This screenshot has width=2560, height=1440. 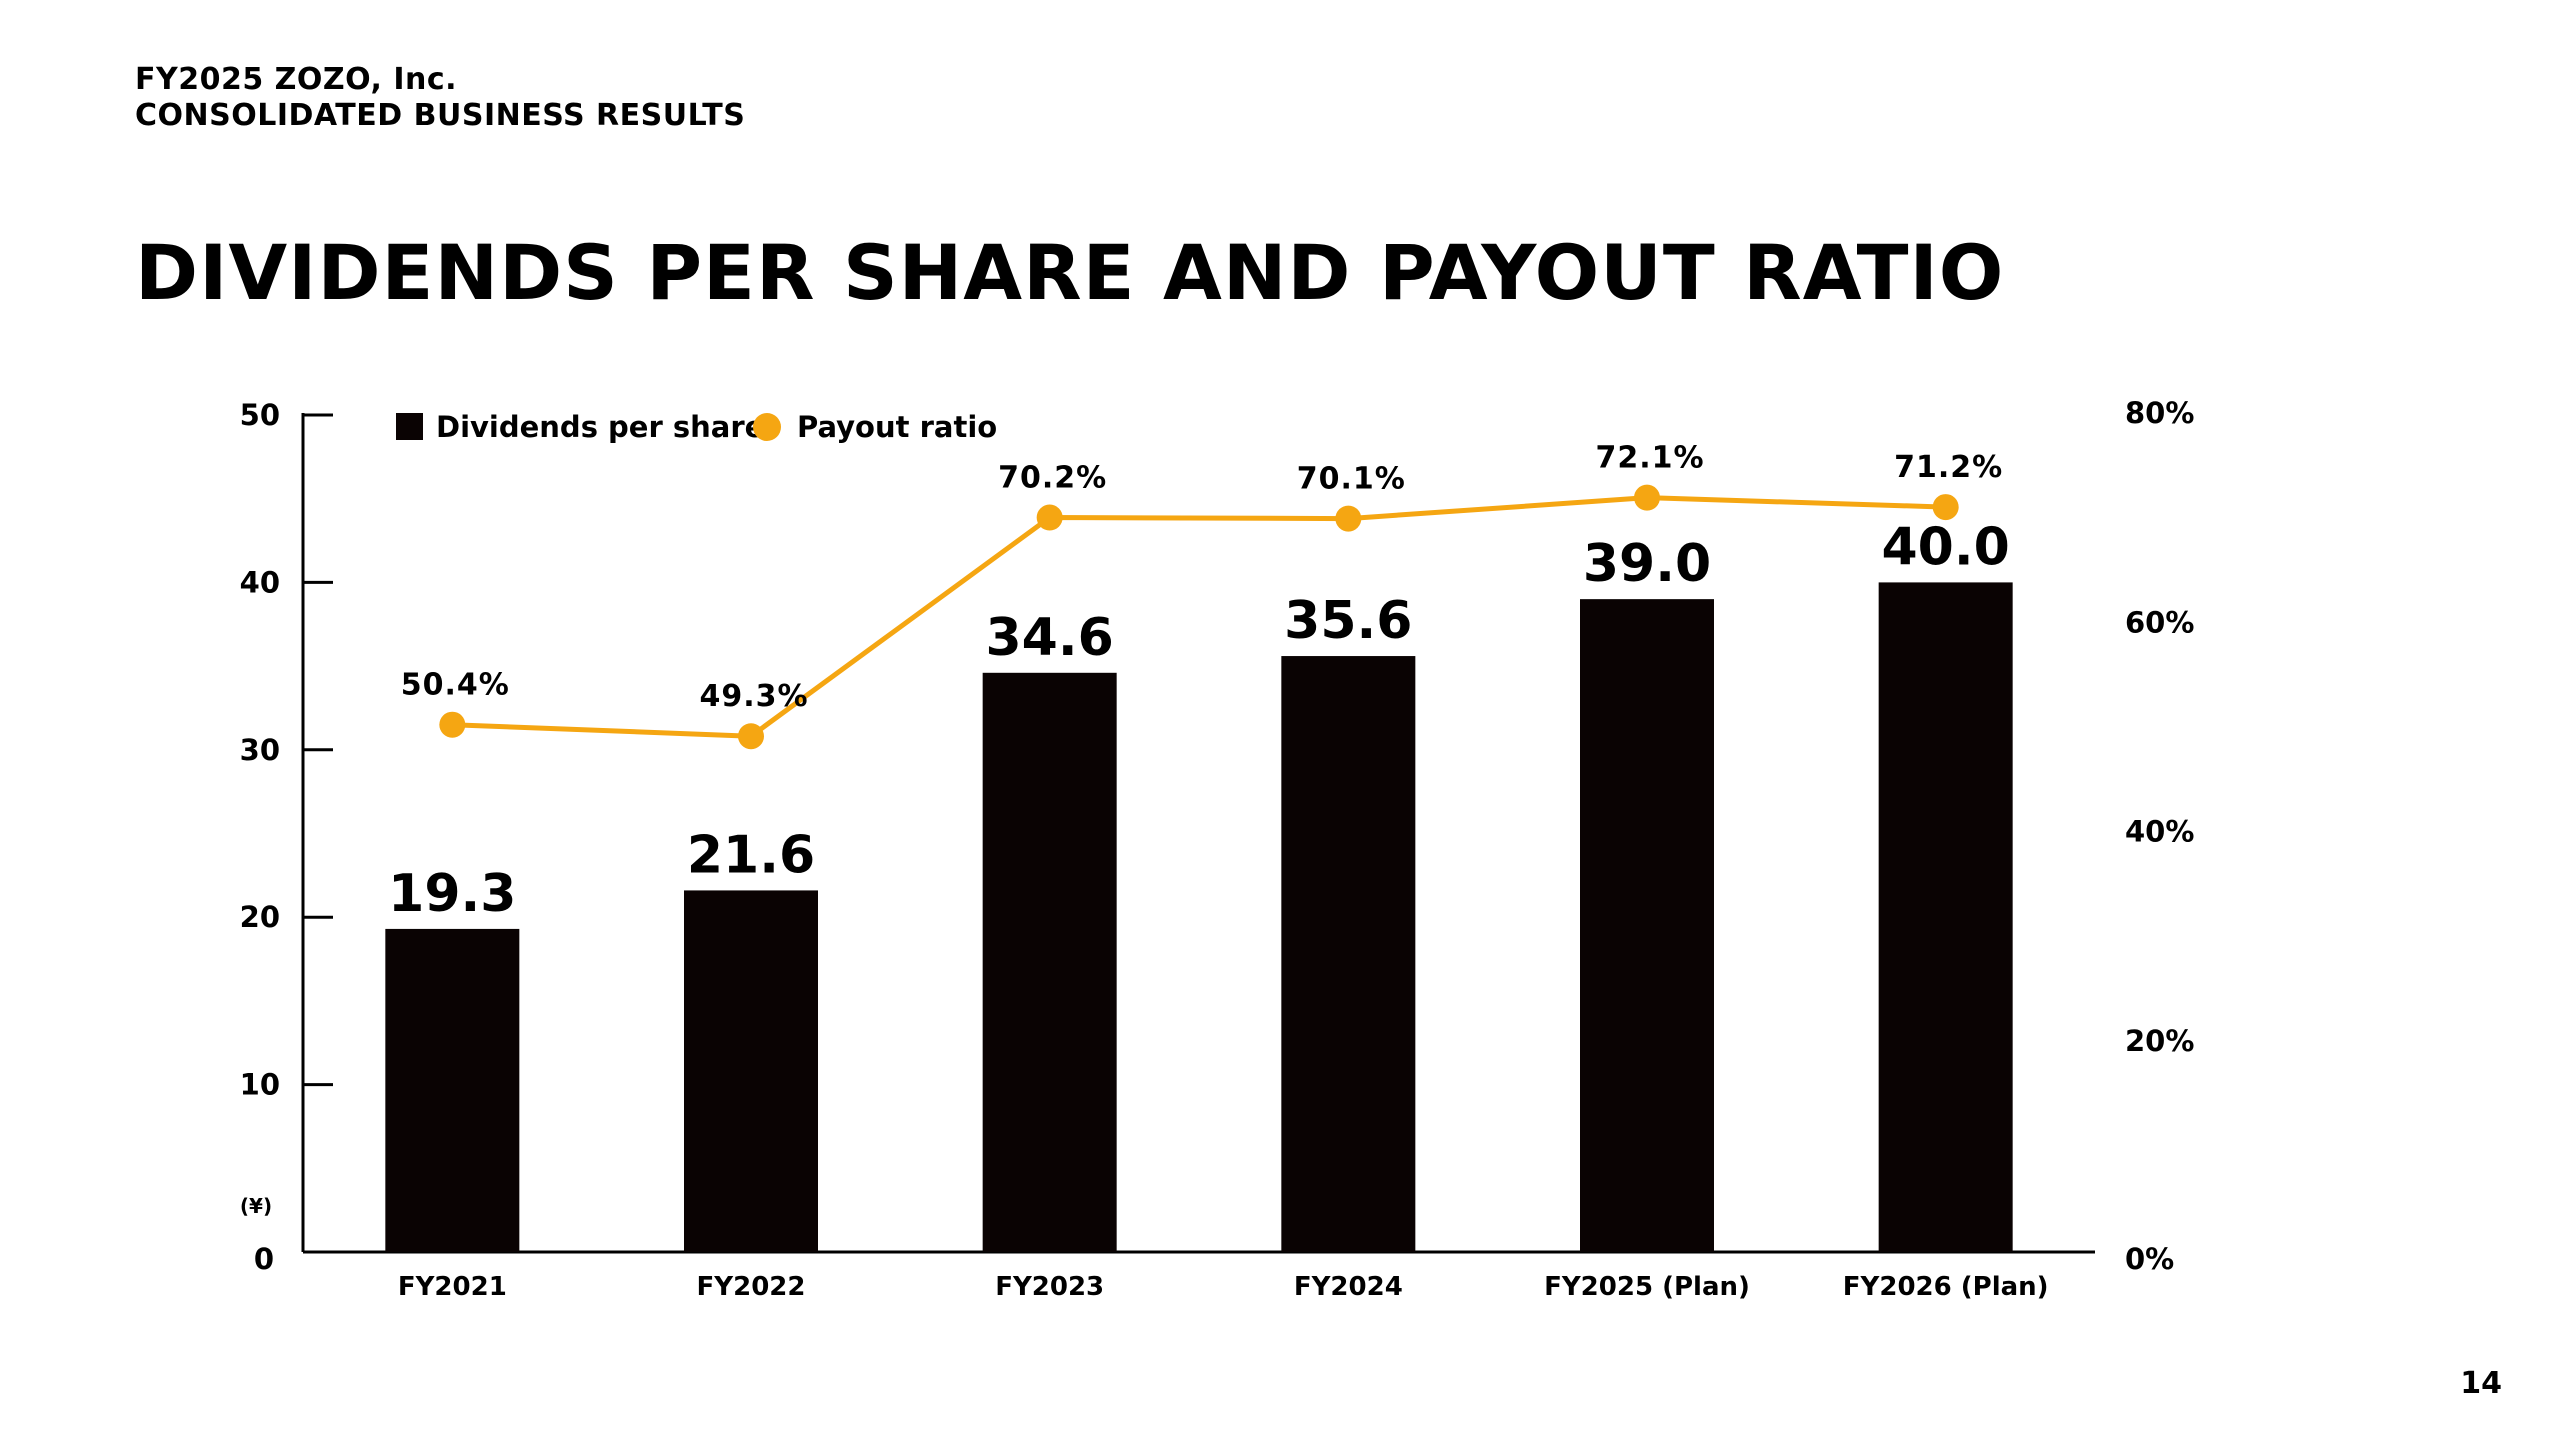 What do you see at coordinates (1050, 638) in the screenshot?
I see `dividend-value-label: 34.6` at bounding box center [1050, 638].